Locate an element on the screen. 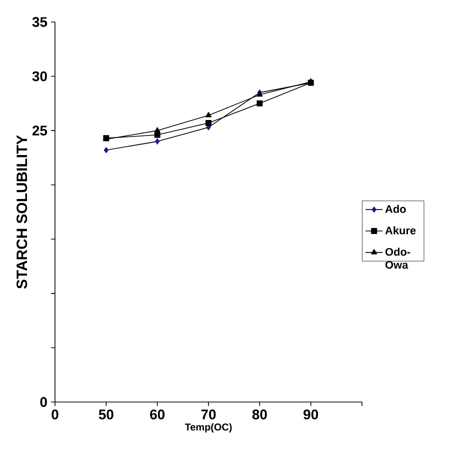 The image size is (461, 449). legend-label: Ado is located at coordinates (395, 208).